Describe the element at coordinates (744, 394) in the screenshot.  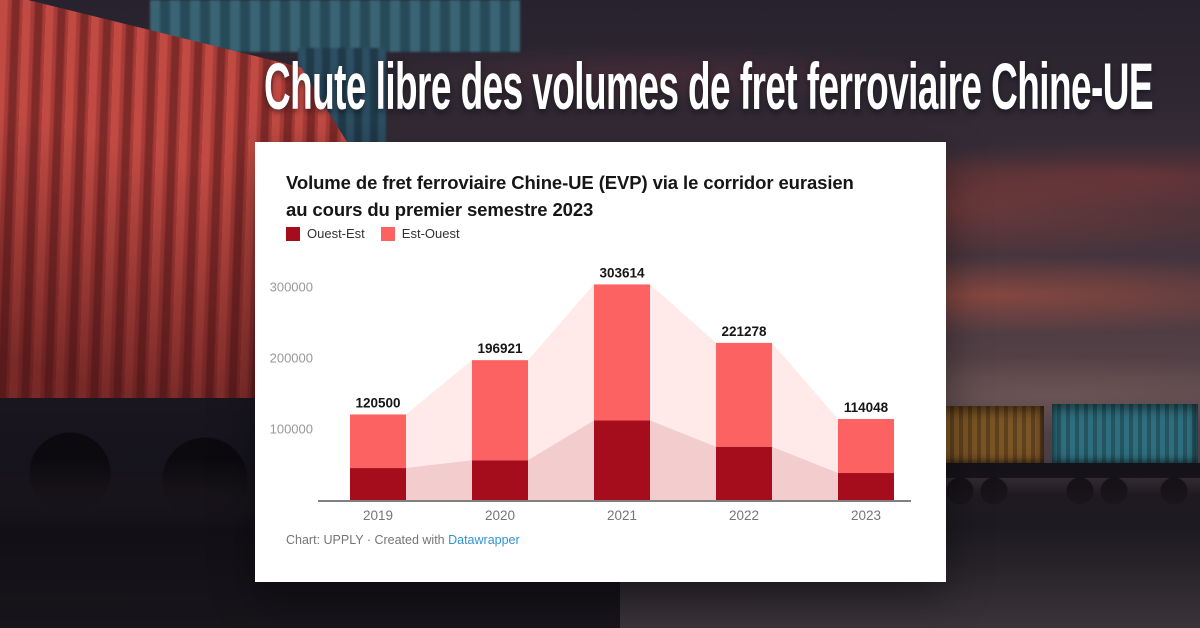
I see `bar-est-ouest-2022` at that location.